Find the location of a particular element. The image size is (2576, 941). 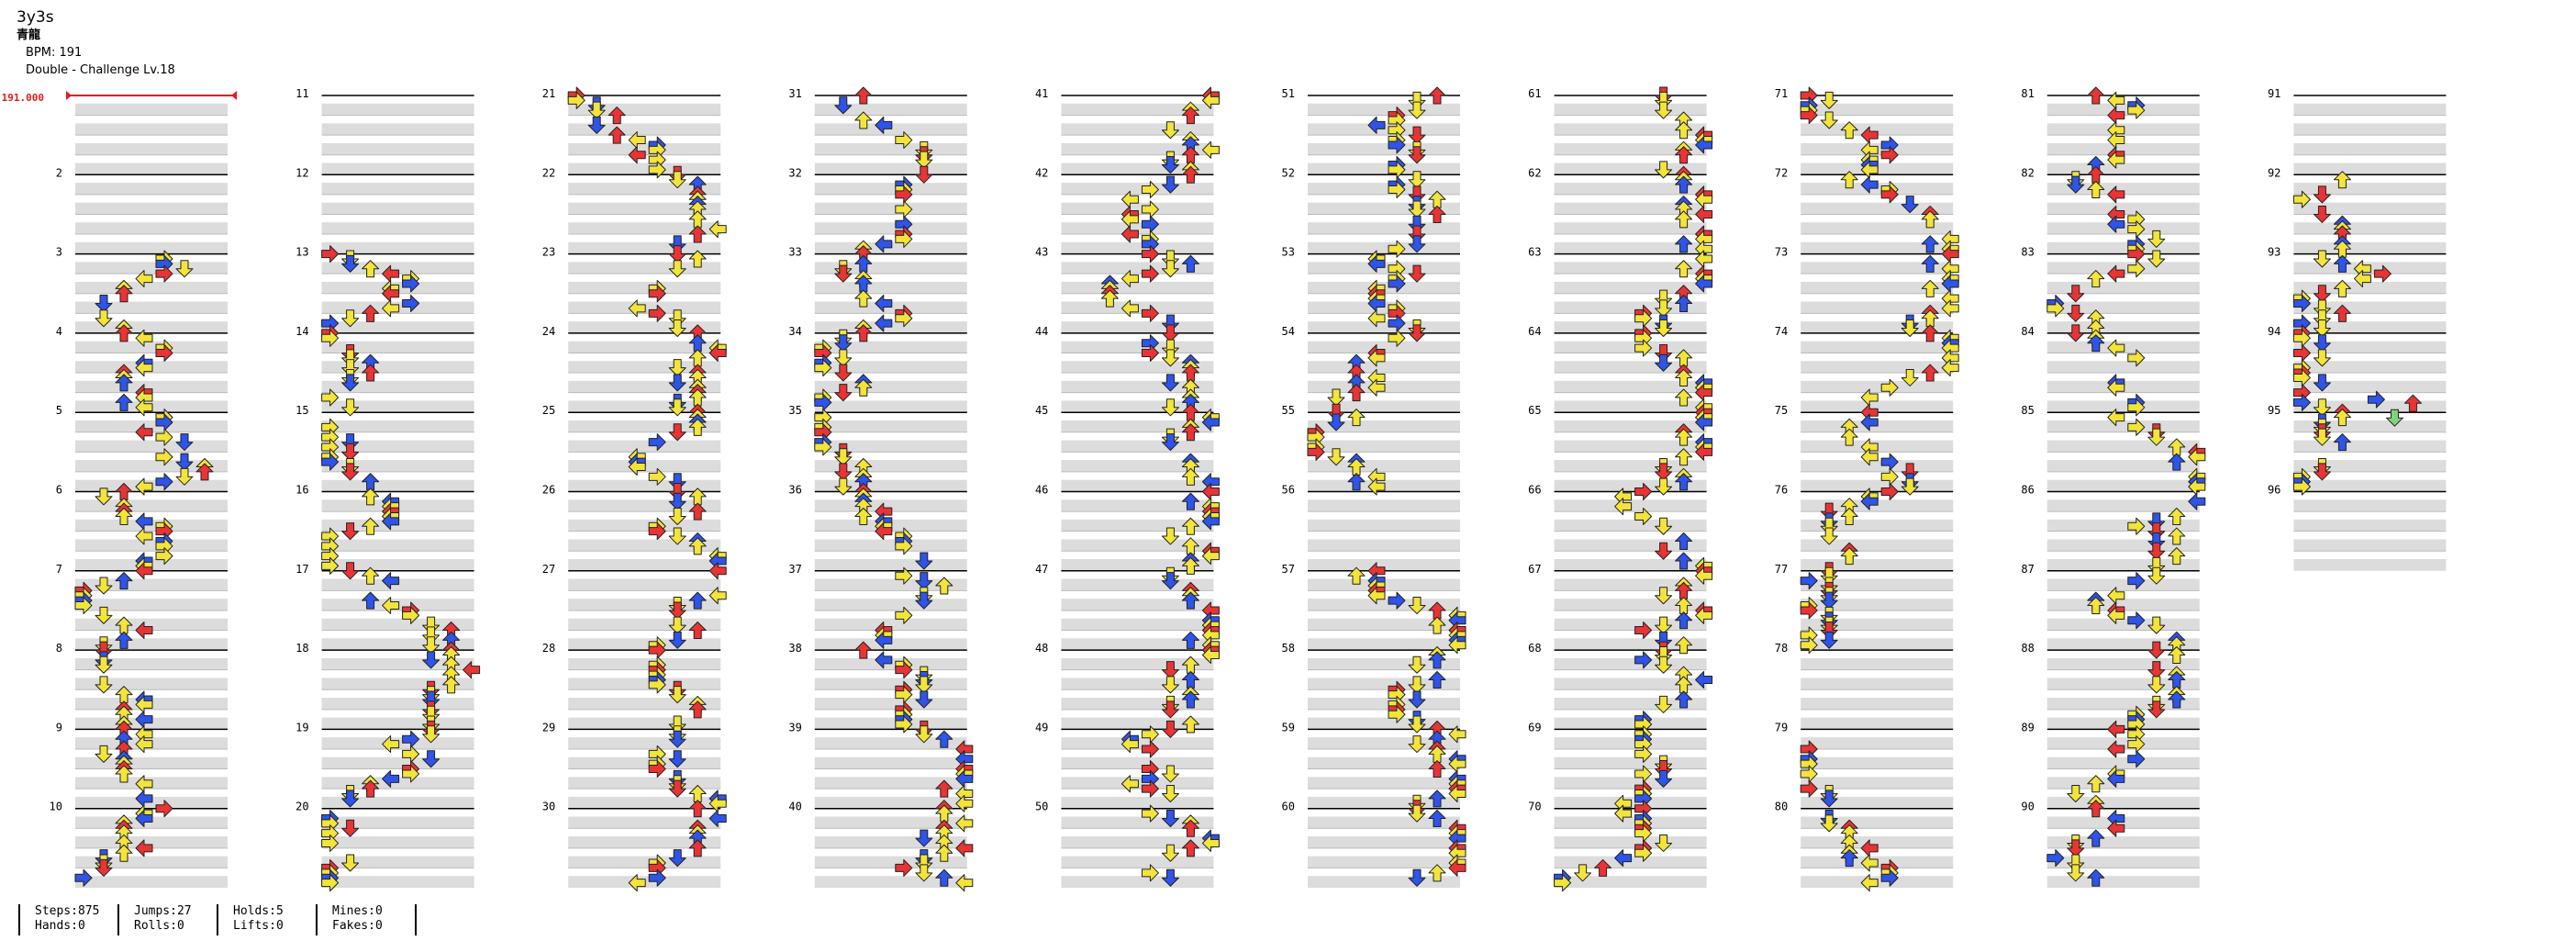

measure-number: 52 is located at coordinates (1288, 173).